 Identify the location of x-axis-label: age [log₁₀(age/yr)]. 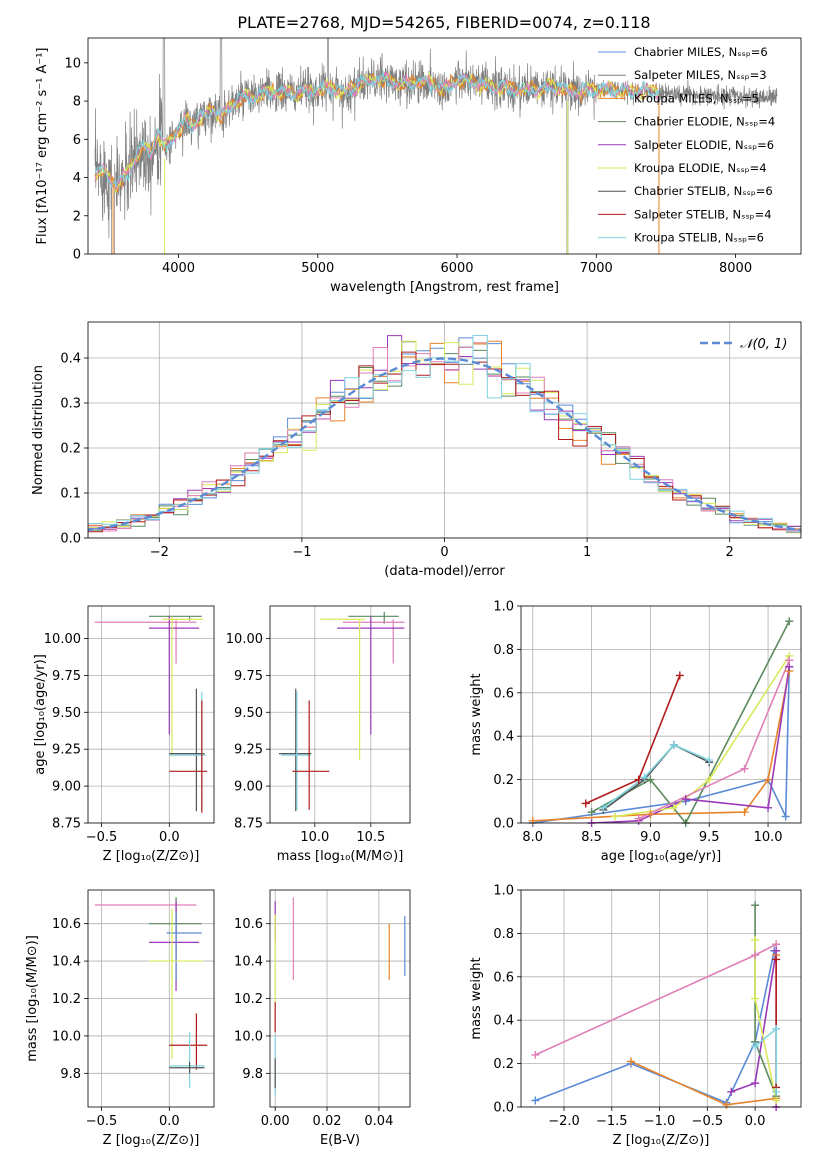
(661, 856).